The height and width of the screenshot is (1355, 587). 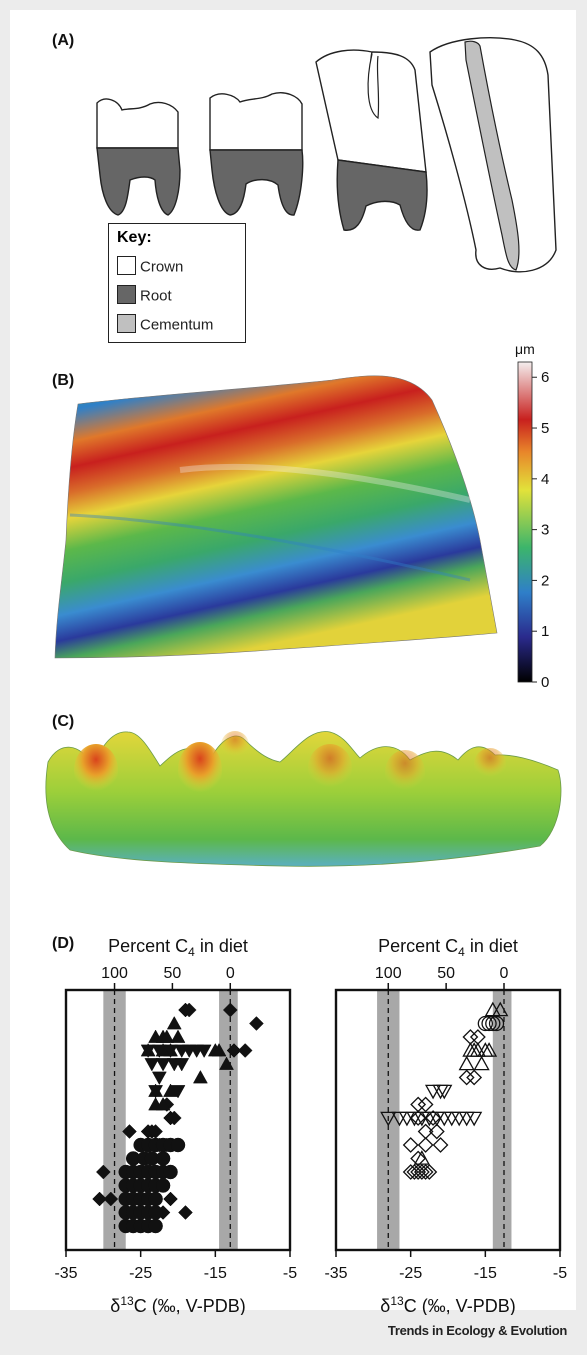 I want to click on cementum-swatch, so click(x=126, y=323).